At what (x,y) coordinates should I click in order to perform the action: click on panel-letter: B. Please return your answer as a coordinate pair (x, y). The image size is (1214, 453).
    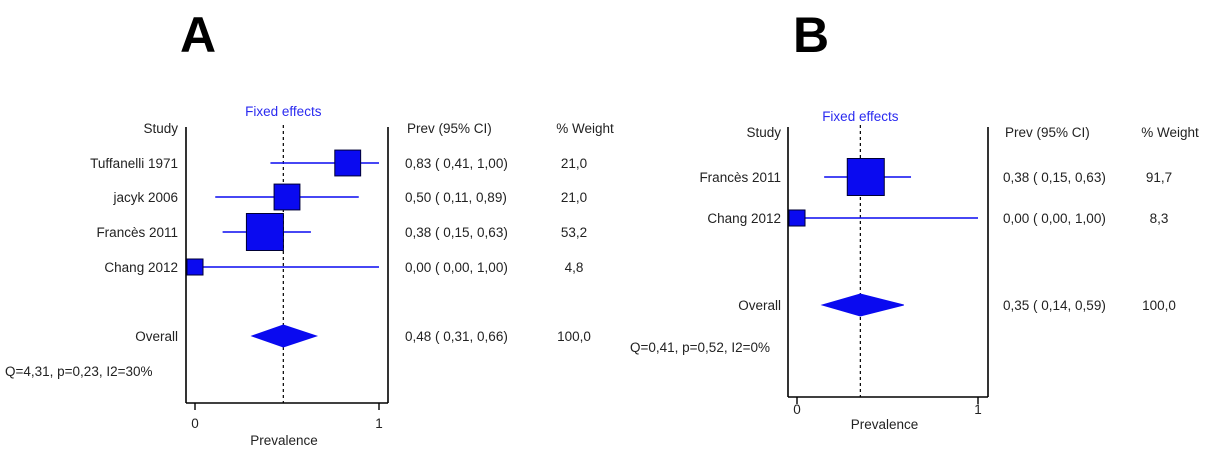
    Looking at the image, I should click on (811, 35).